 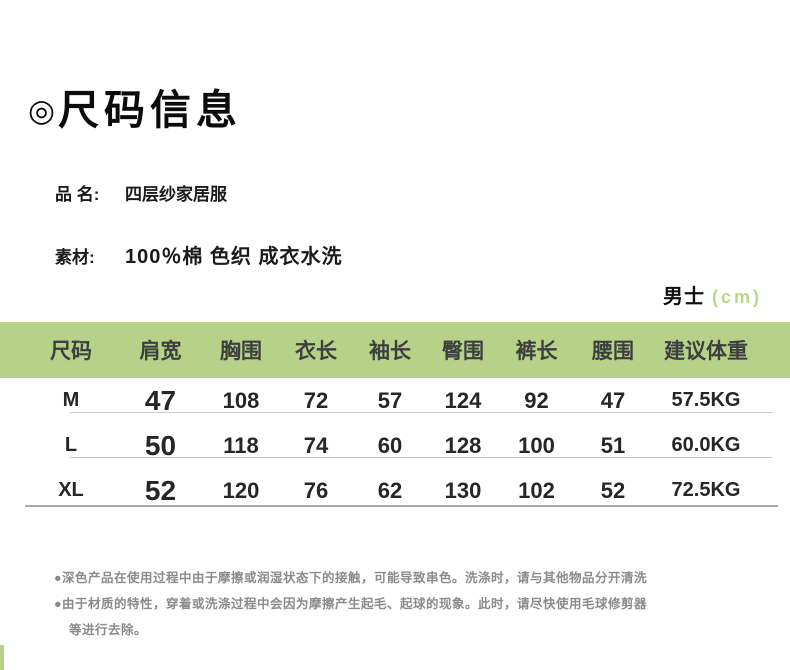 I want to click on hip-value: 128, so click(x=463, y=445).